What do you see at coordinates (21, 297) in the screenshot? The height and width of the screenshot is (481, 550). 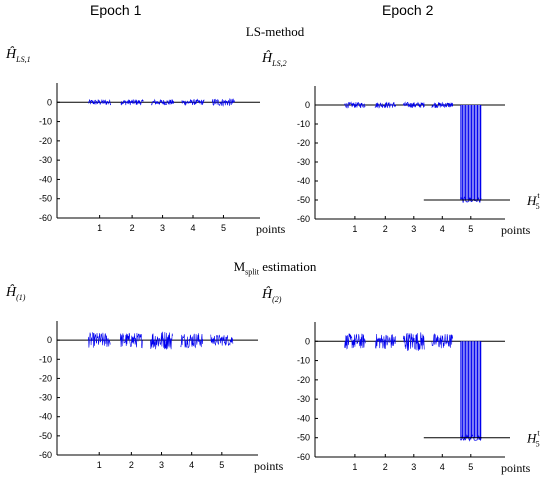 I see `y-axis-title-sub: (1)` at bounding box center [21, 297].